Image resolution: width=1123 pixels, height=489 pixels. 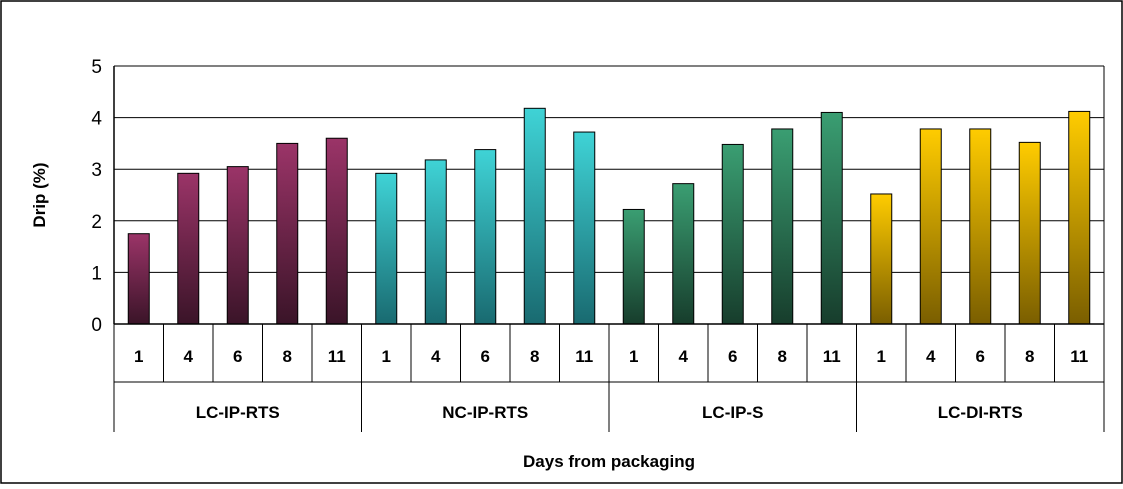 What do you see at coordinates (980, 412) in the screenshot?
I see `x-group-label: LC-DI-RTS` at bounding box center [980, 412].